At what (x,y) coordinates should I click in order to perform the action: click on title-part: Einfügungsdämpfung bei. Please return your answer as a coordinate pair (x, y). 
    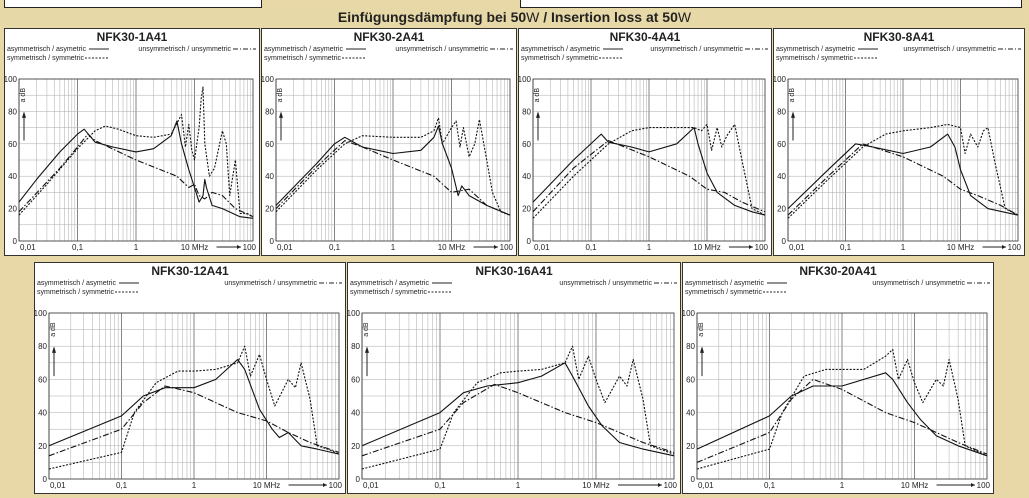
    Looking at the image, I should click on (424, 17).